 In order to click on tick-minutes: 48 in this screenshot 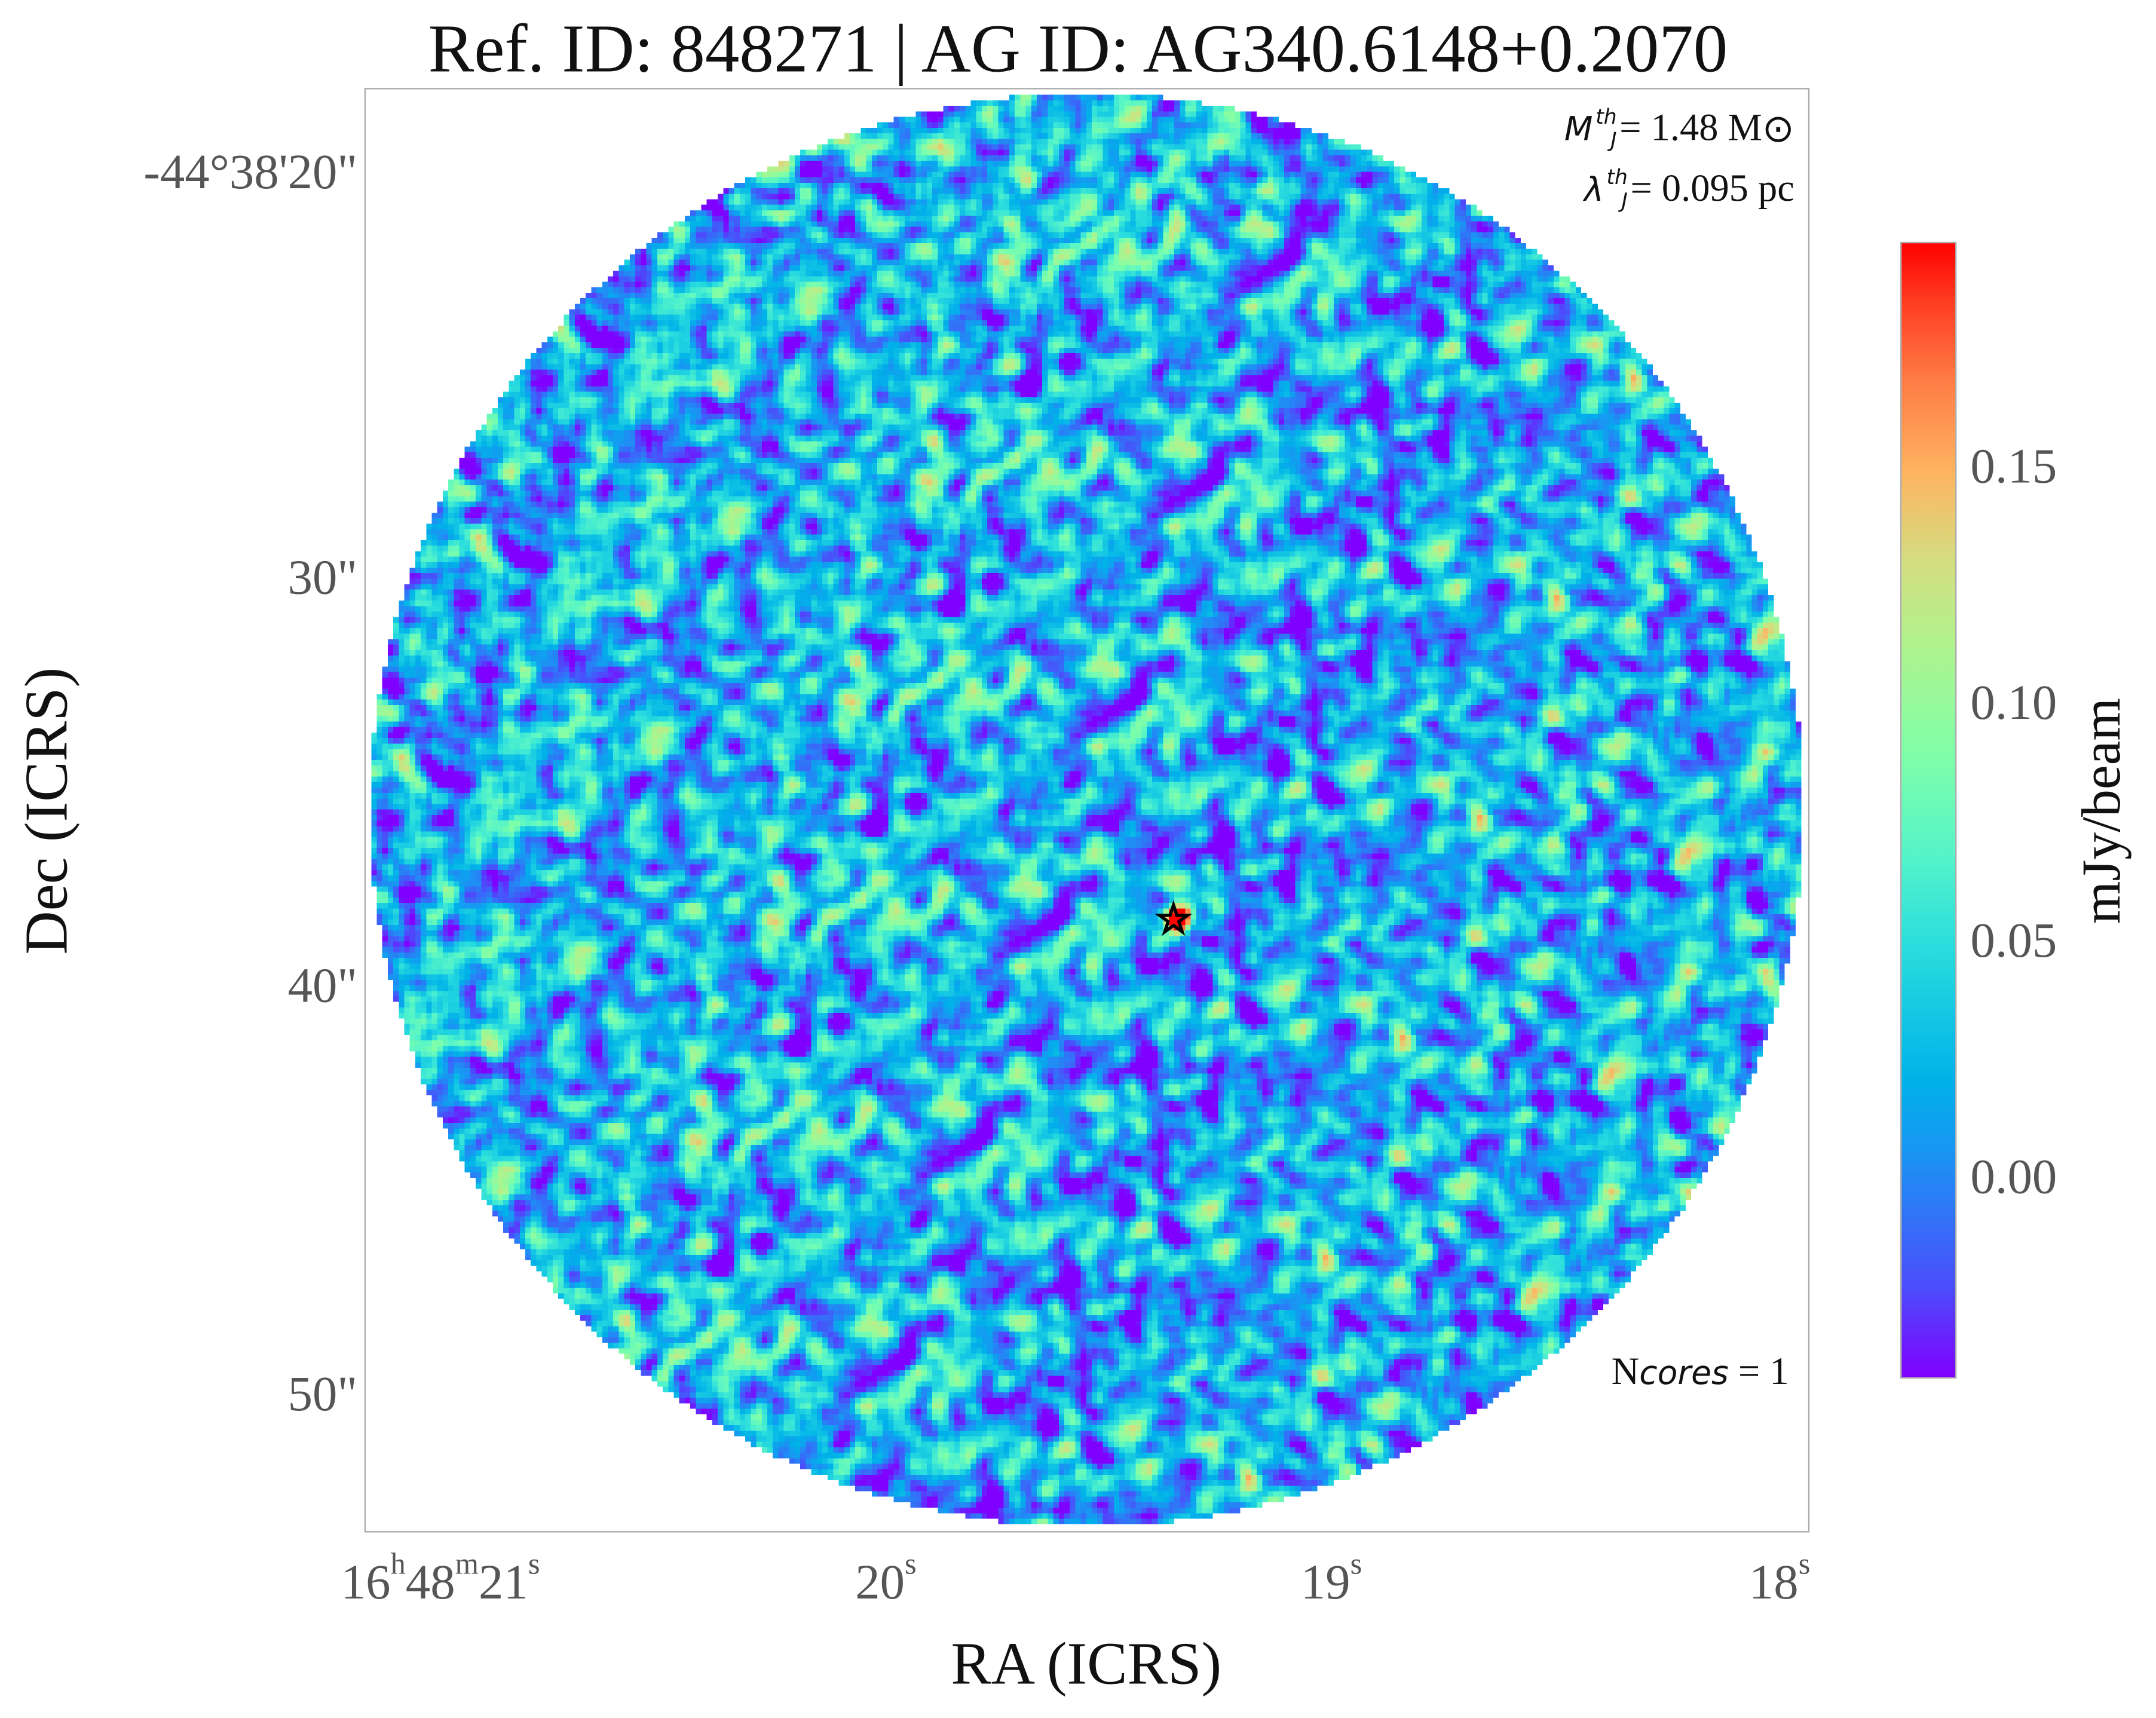, I will do `click(430, 1582)`.